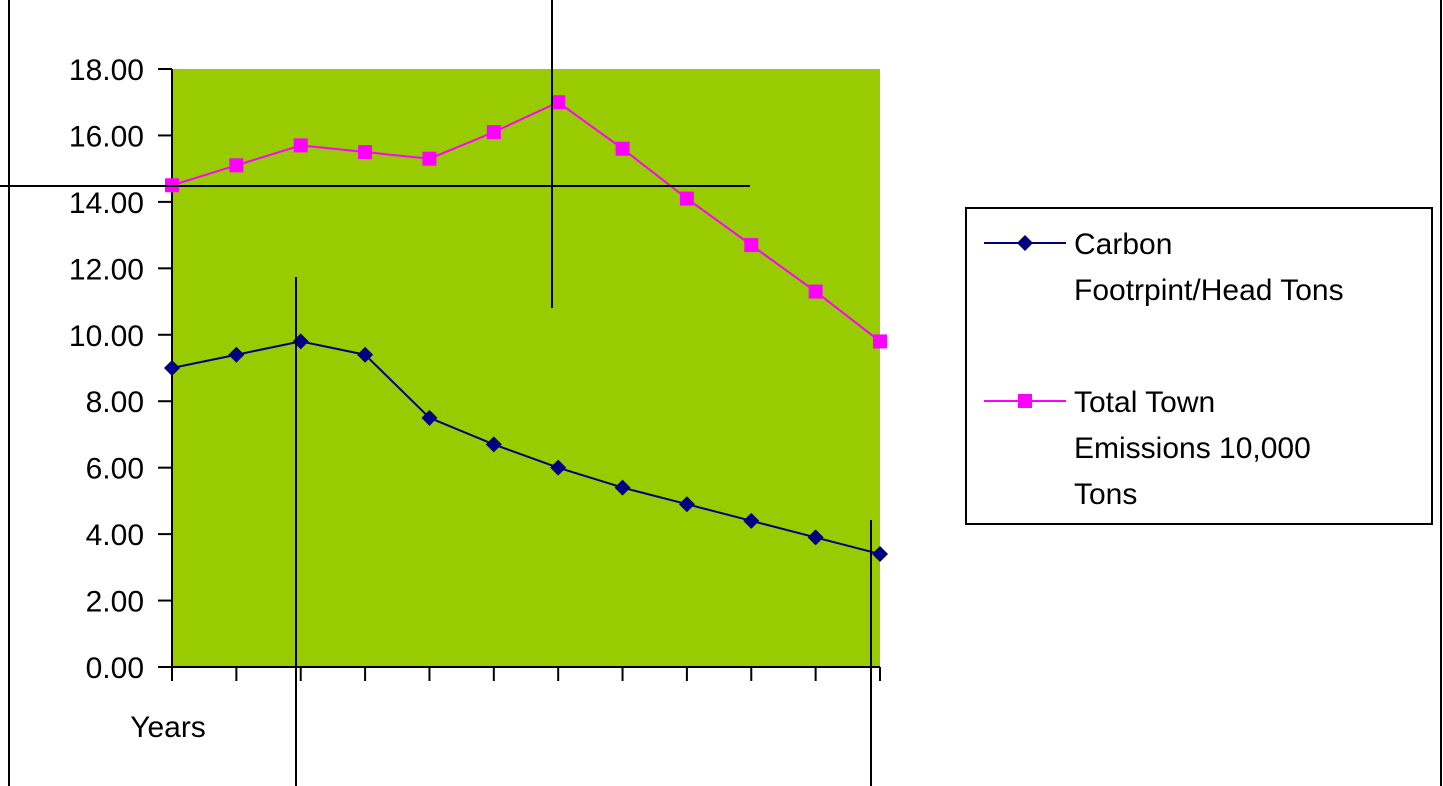  Describe the element at coordinates (106, 203) in the screenshot. I see `y-tick-label: 14.00` at that location.